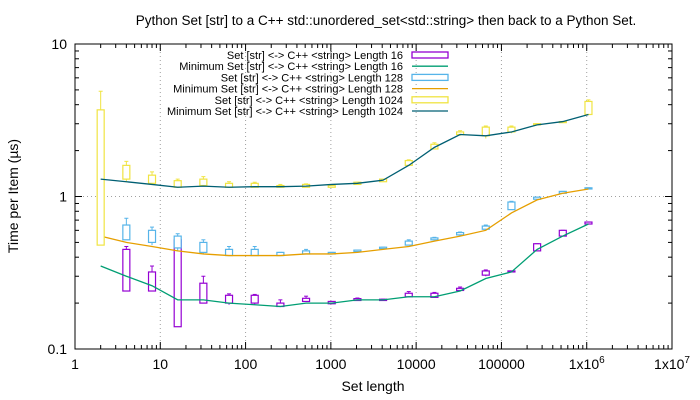 The image size is (700, 400). Describe the element at coordinates (330, 364) in the screenshot. I see `x-tick-label: 1000` at that location.